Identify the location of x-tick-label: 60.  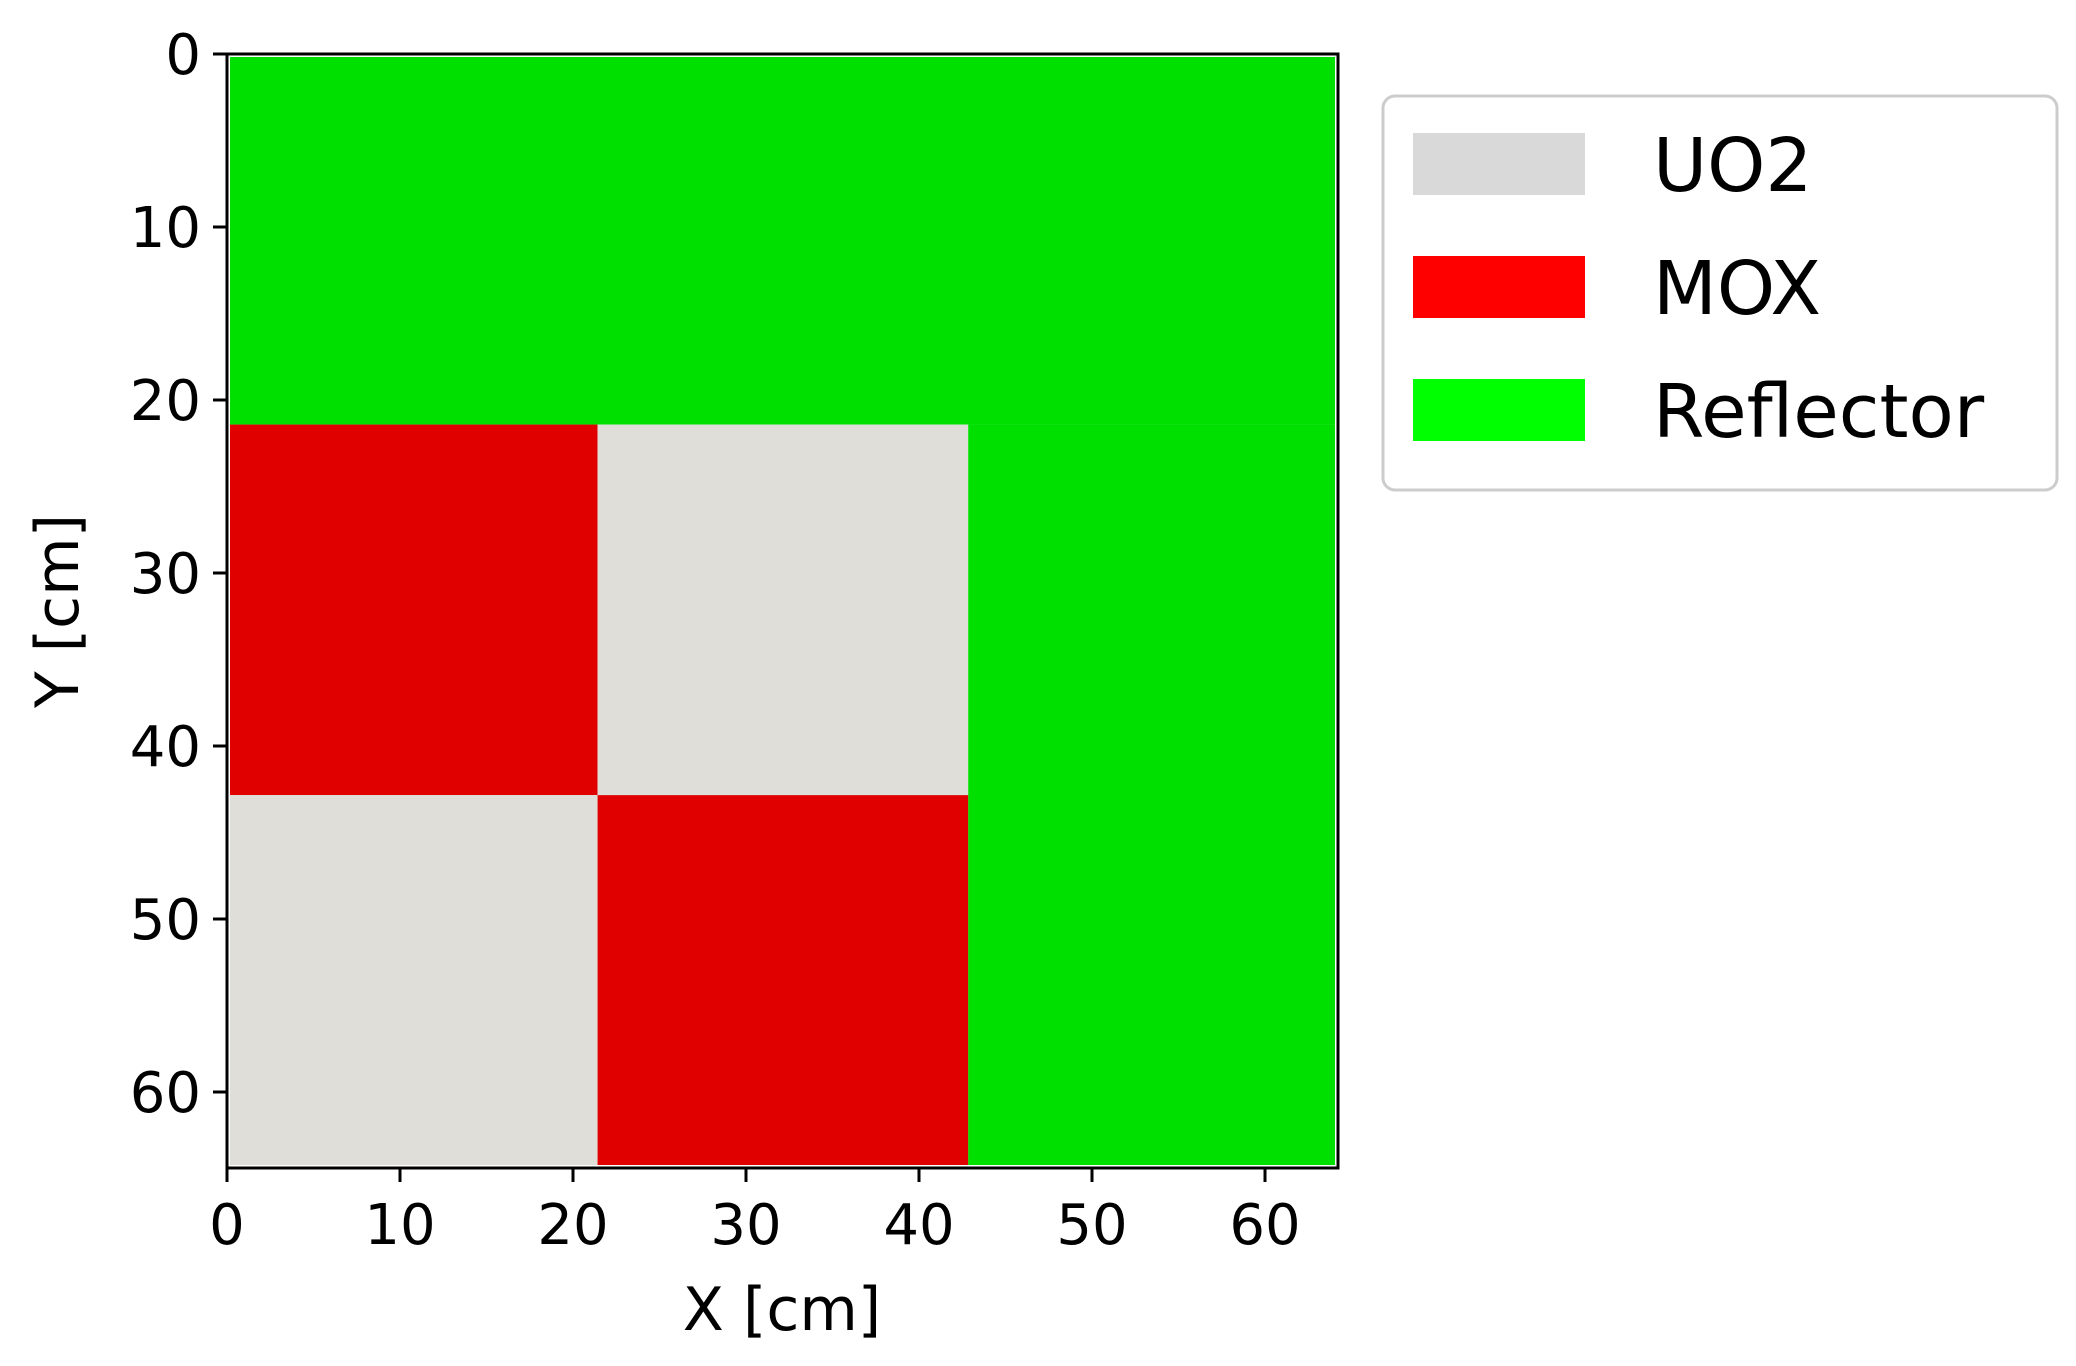
(1264, 1225).